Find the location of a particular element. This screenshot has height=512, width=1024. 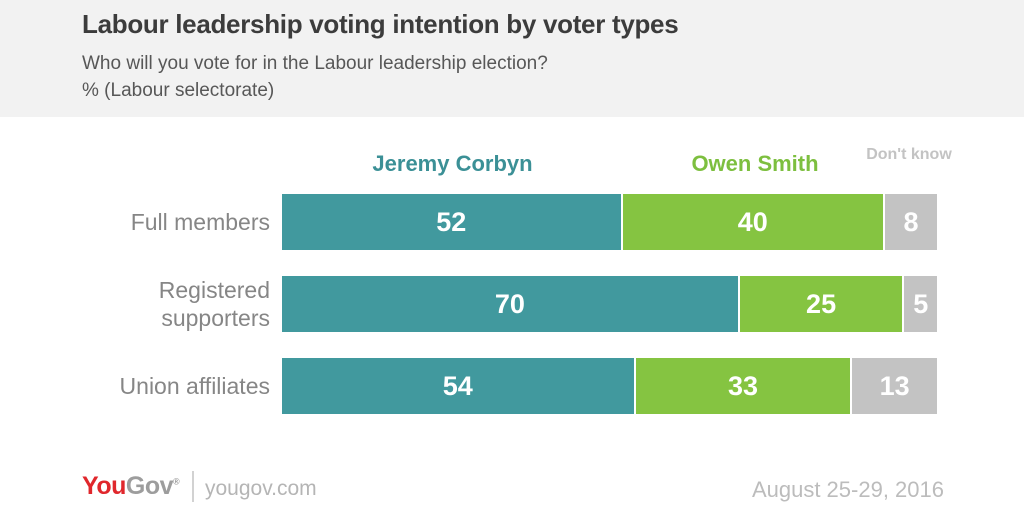

segment-value: 5 is located at coordinates (921, 303).